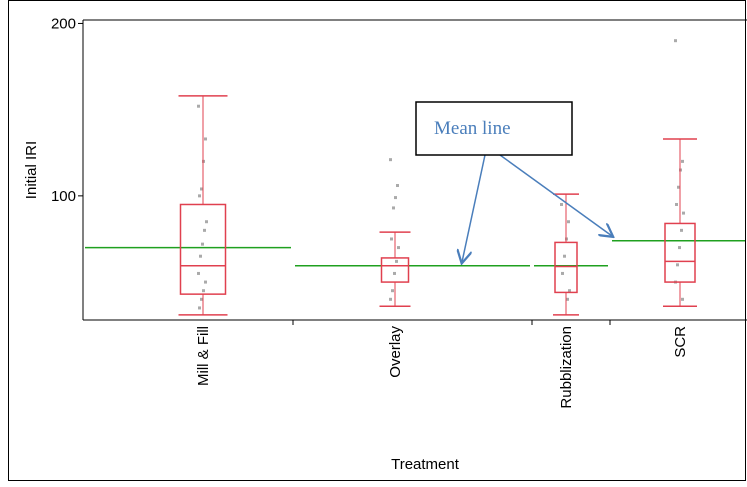 The height and width of the screenshot is (487, 747). I want to click on y-tick-label: 100, so click(63, 196).